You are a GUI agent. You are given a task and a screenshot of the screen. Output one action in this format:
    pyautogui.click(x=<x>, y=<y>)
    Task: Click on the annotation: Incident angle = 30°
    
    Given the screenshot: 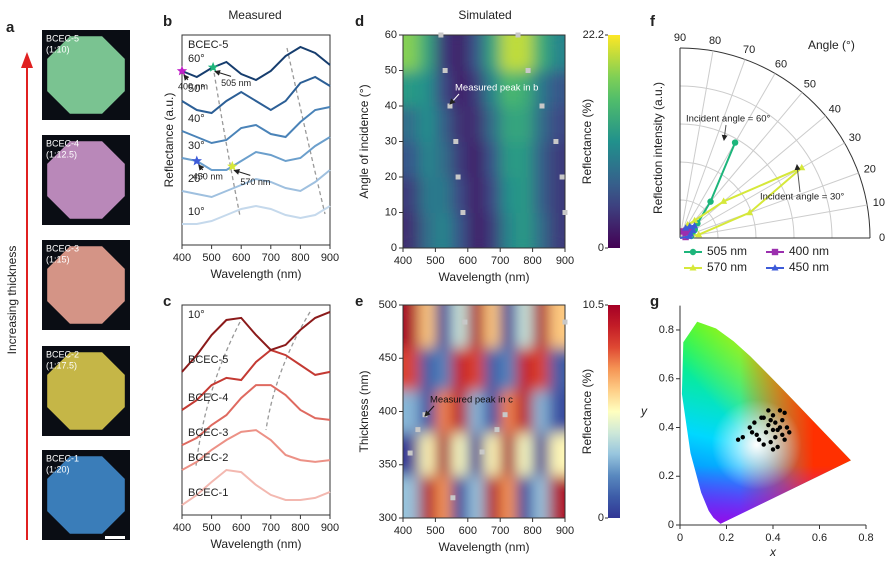 What is the action you would take?
    pyautogui.click(x=802, y=197)
    